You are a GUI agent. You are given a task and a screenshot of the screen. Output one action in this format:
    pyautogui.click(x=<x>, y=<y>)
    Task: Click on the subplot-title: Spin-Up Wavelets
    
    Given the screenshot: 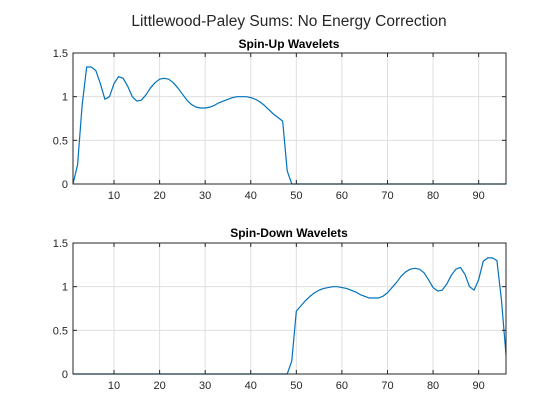 What is the action you would take?
    pyautogui.click(x=289, y=44)
    